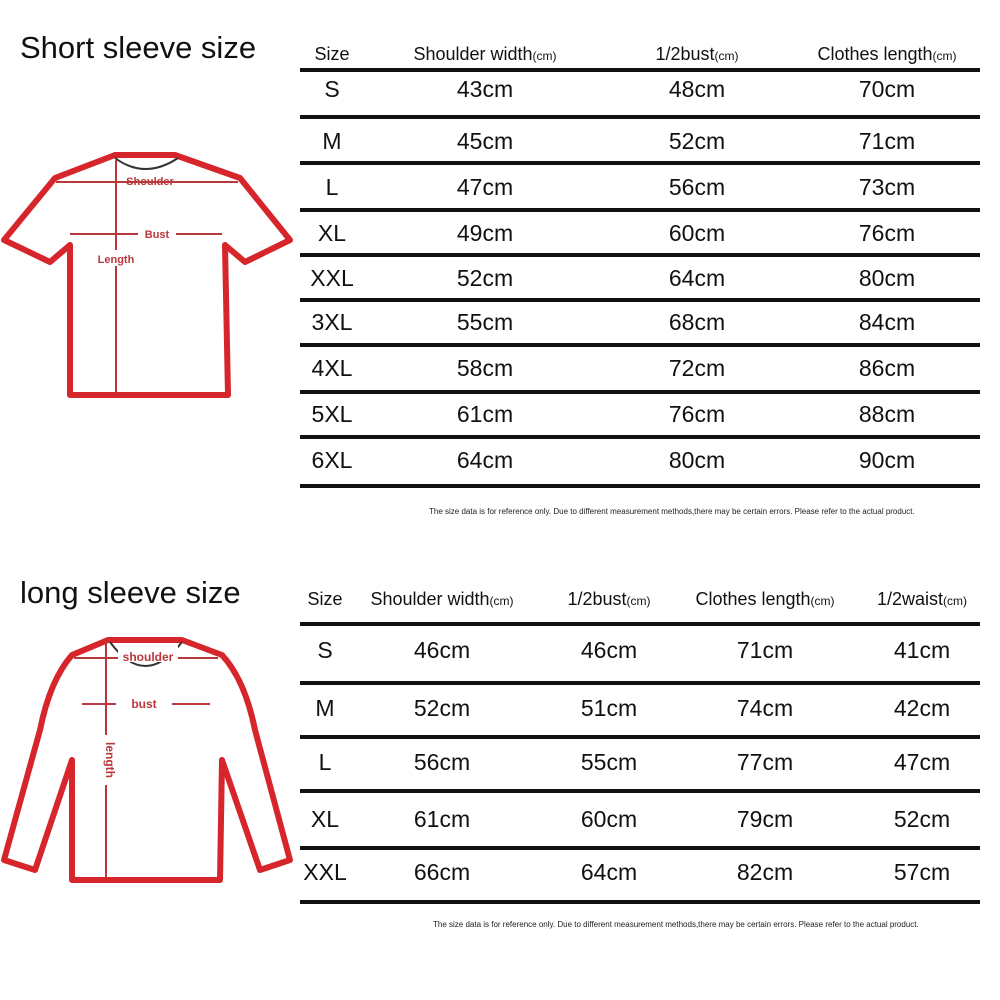  I want to click on diagram-length-label: length, so click(110, 760).